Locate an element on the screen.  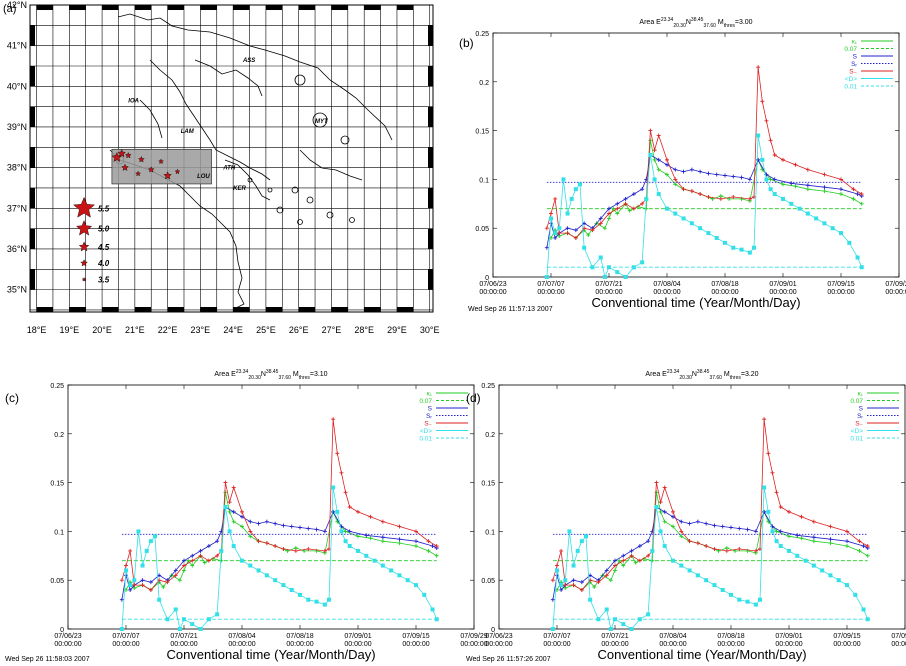
legend-label: S is located at coordinates (855, 57).